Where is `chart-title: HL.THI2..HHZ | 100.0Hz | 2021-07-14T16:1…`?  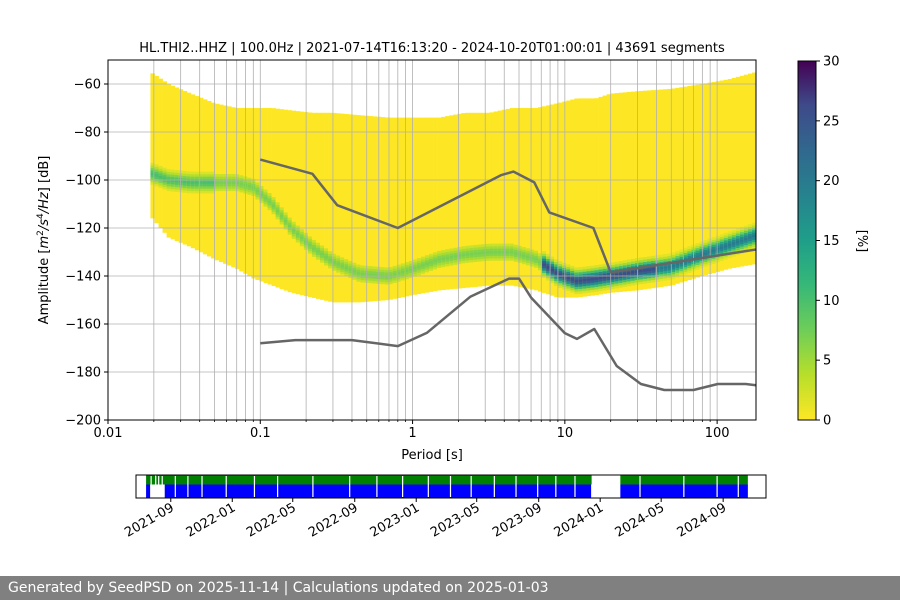
chart-title: HL.THI2..HHZ | 100.0Hz | 2021-07-14T16:1… is located at coordinates (432, 48).